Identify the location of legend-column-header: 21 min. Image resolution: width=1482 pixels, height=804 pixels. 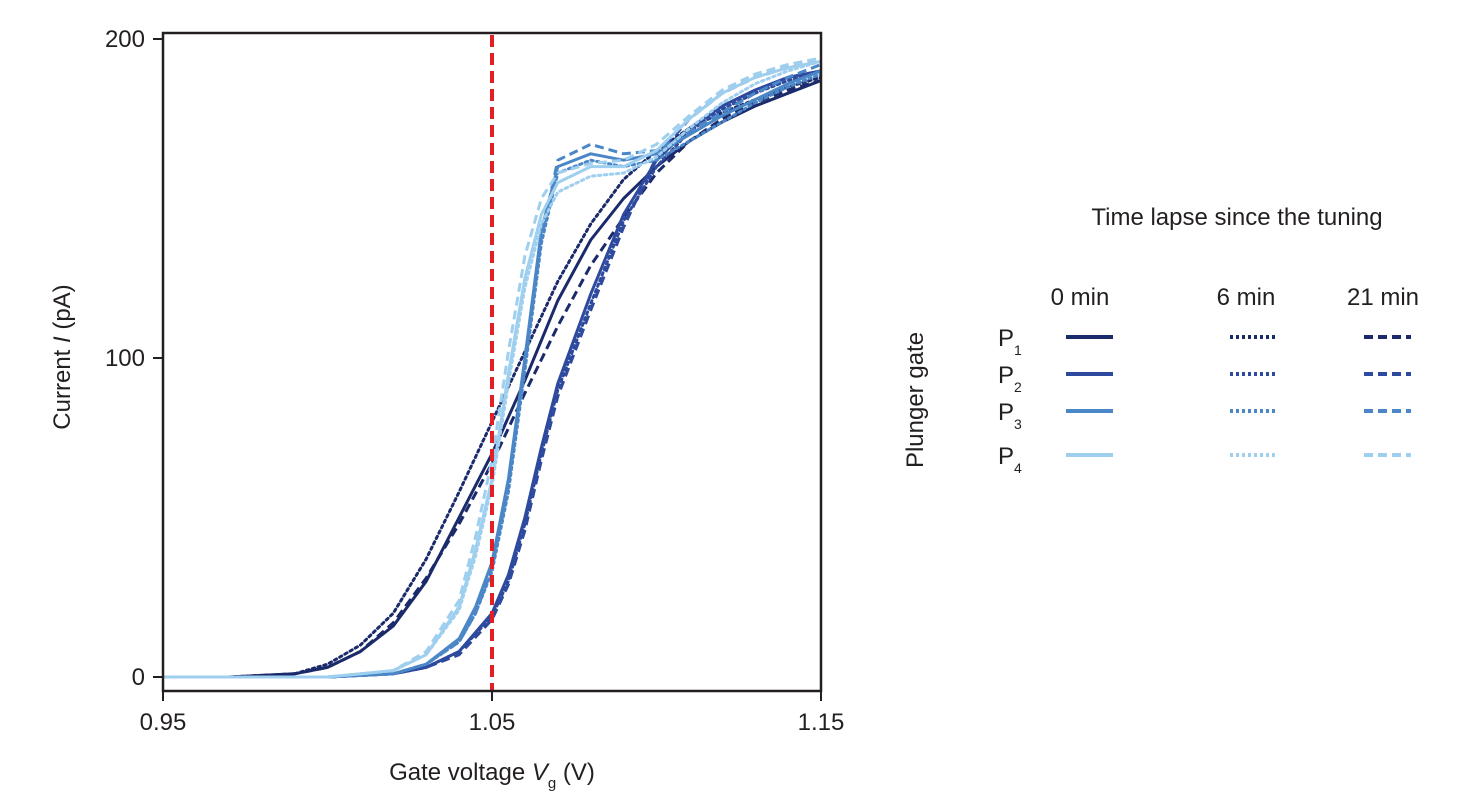
(1383, 297).